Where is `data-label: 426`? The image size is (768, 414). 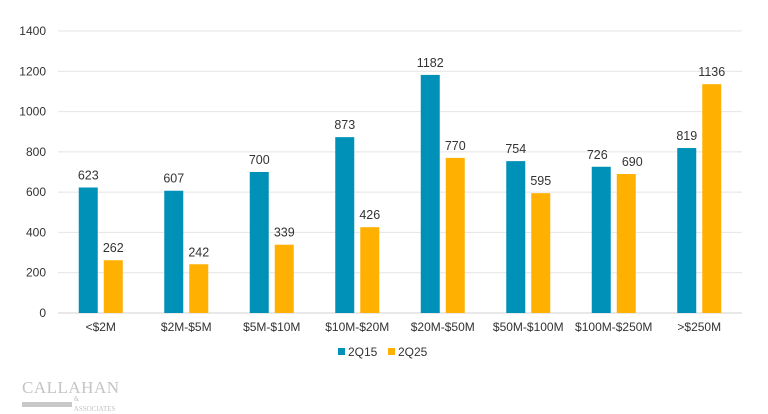
data-label: 426 is located at coordinates (369, 215).